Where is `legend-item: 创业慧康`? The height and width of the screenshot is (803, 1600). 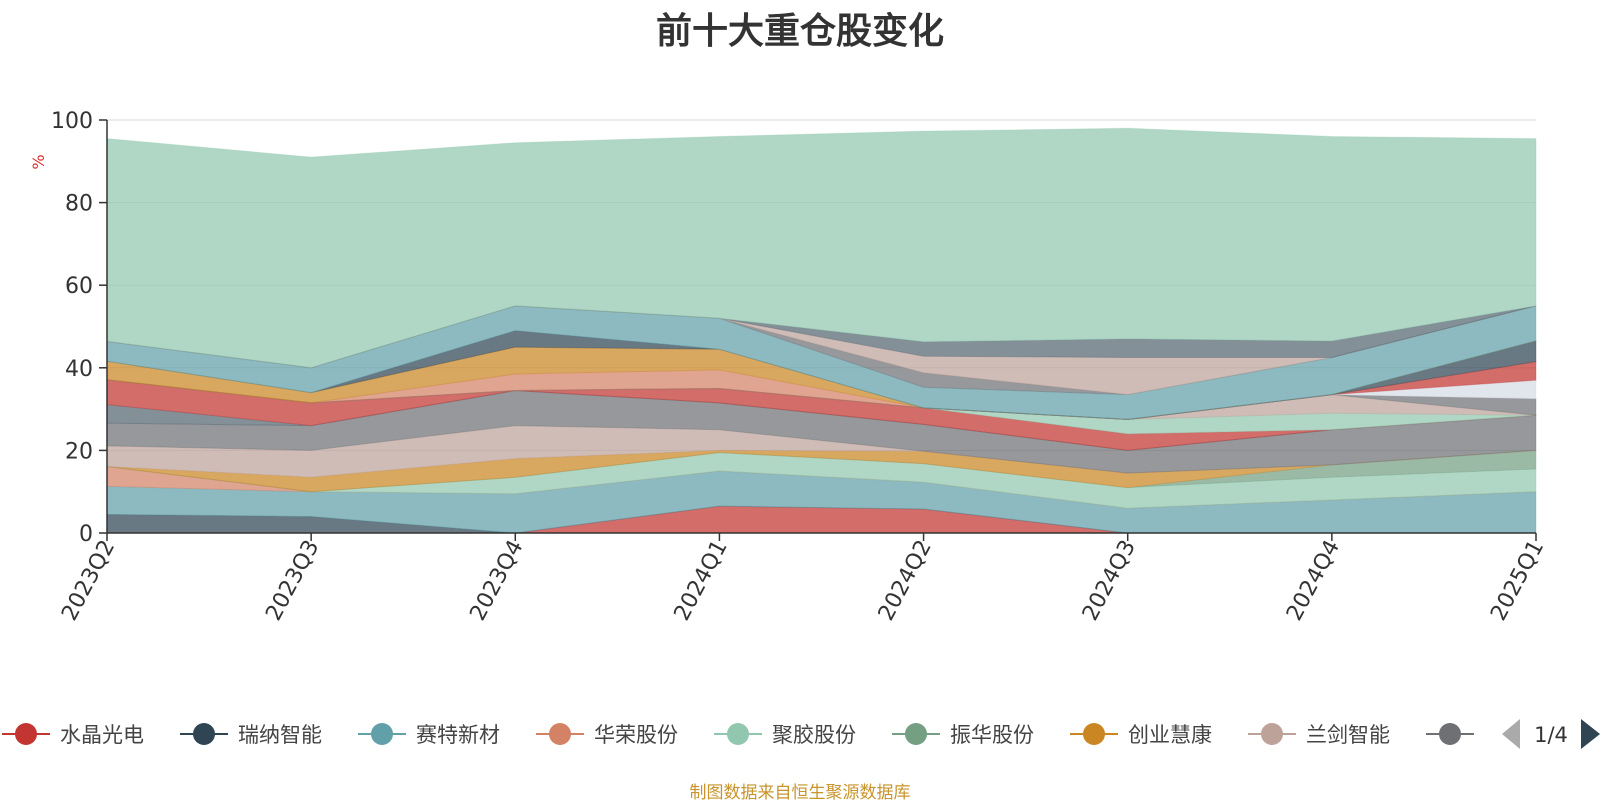
legend-item: 创业慧康 is located at coordinates (1141, 735).